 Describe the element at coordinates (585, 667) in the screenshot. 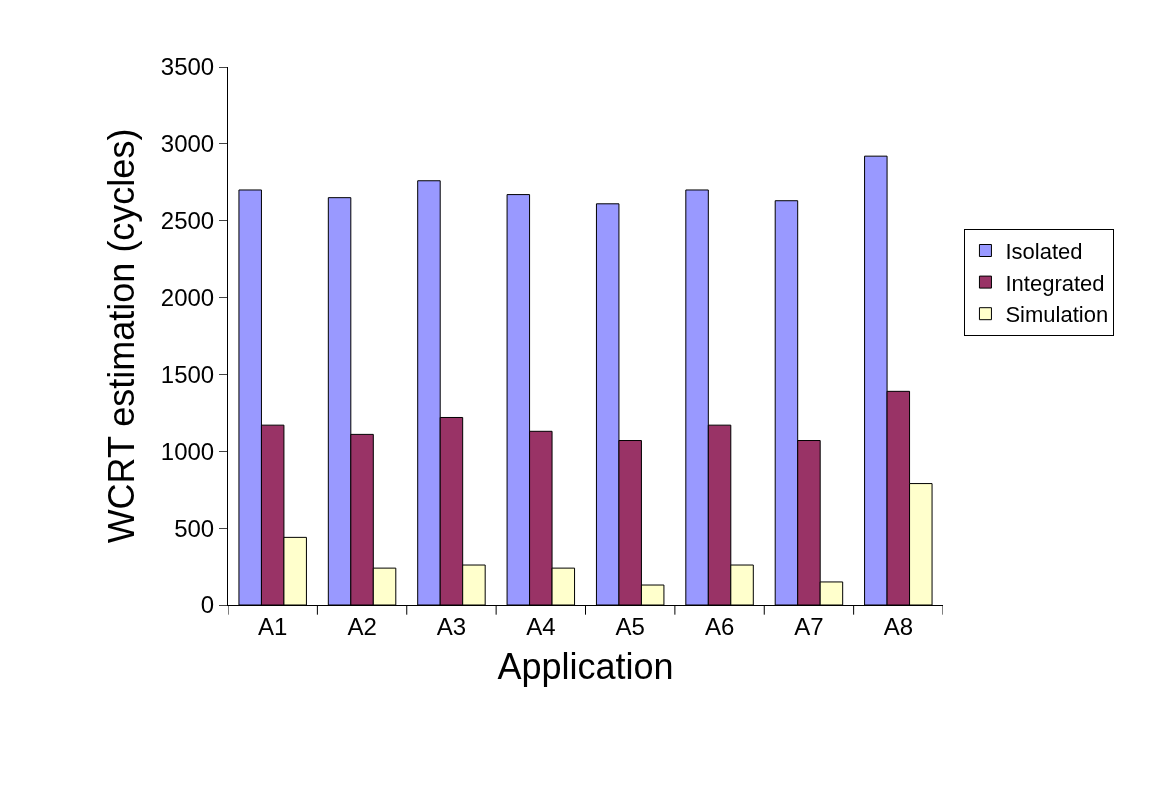

I see `x-axis-title: Application` at that location.